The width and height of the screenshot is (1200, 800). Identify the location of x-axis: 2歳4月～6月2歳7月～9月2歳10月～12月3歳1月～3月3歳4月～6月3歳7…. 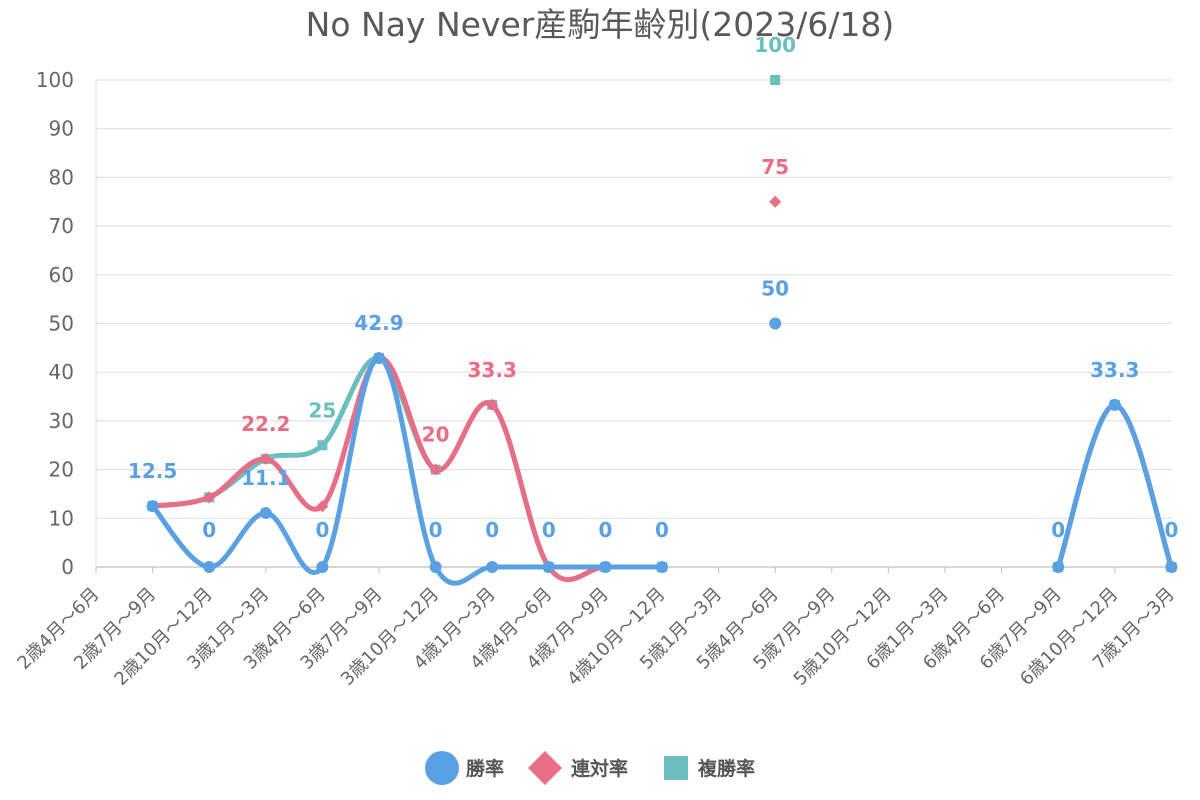
(596, 628).